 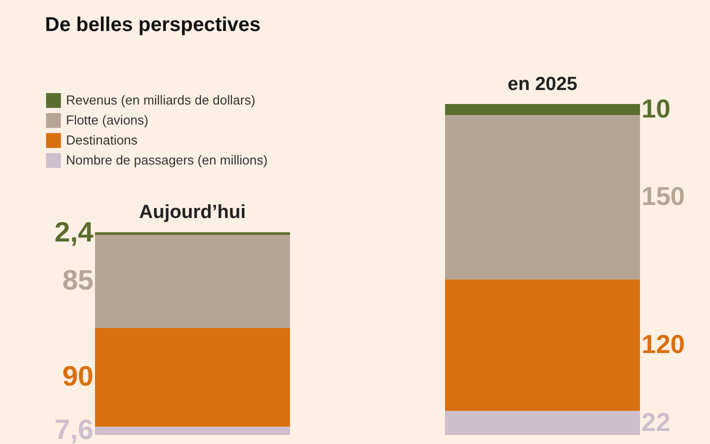 What do you see at coordinates (161, 100) in the screenshot?
I see `legend-label: Revenus (en milliards de dollars)` at bounding box center [161, 100].